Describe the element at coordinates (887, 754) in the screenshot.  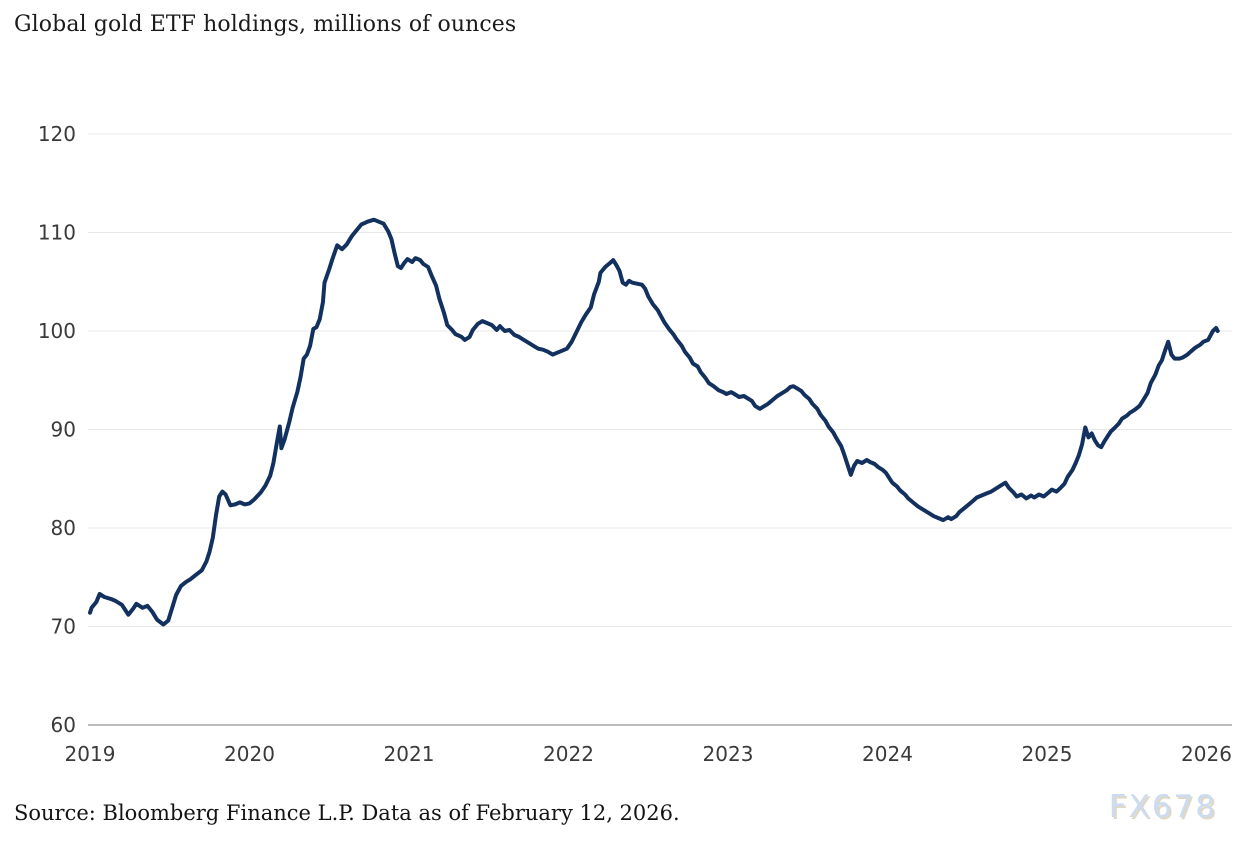
I see `x-tick-label: 2024` at that location.